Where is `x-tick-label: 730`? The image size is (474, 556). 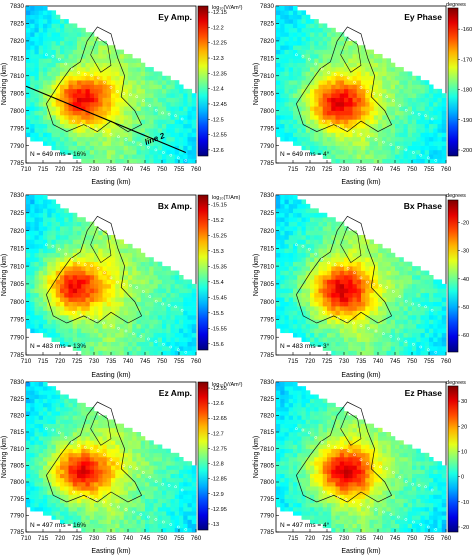
x-tick-label: 730 is located at coordinates (94, 169).